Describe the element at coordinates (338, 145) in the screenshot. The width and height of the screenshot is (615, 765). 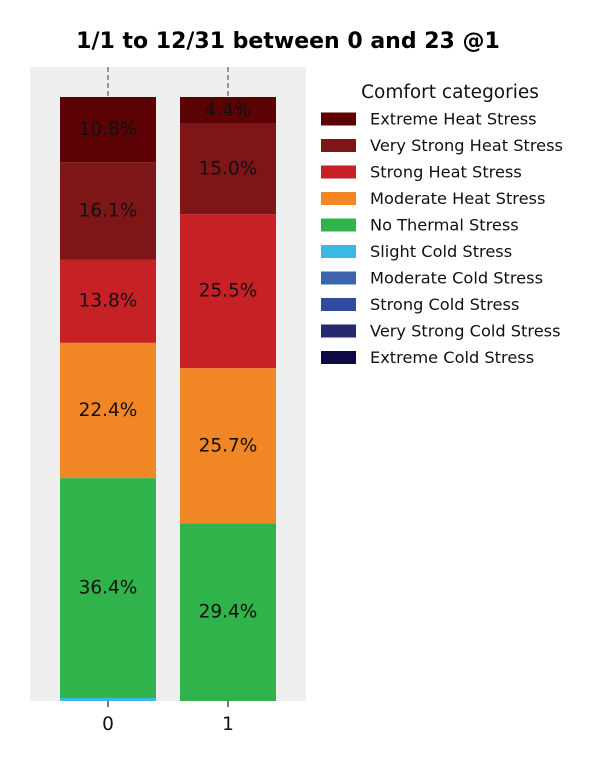
I see `legend-swatch-very-strong-heat-stress` at that location.